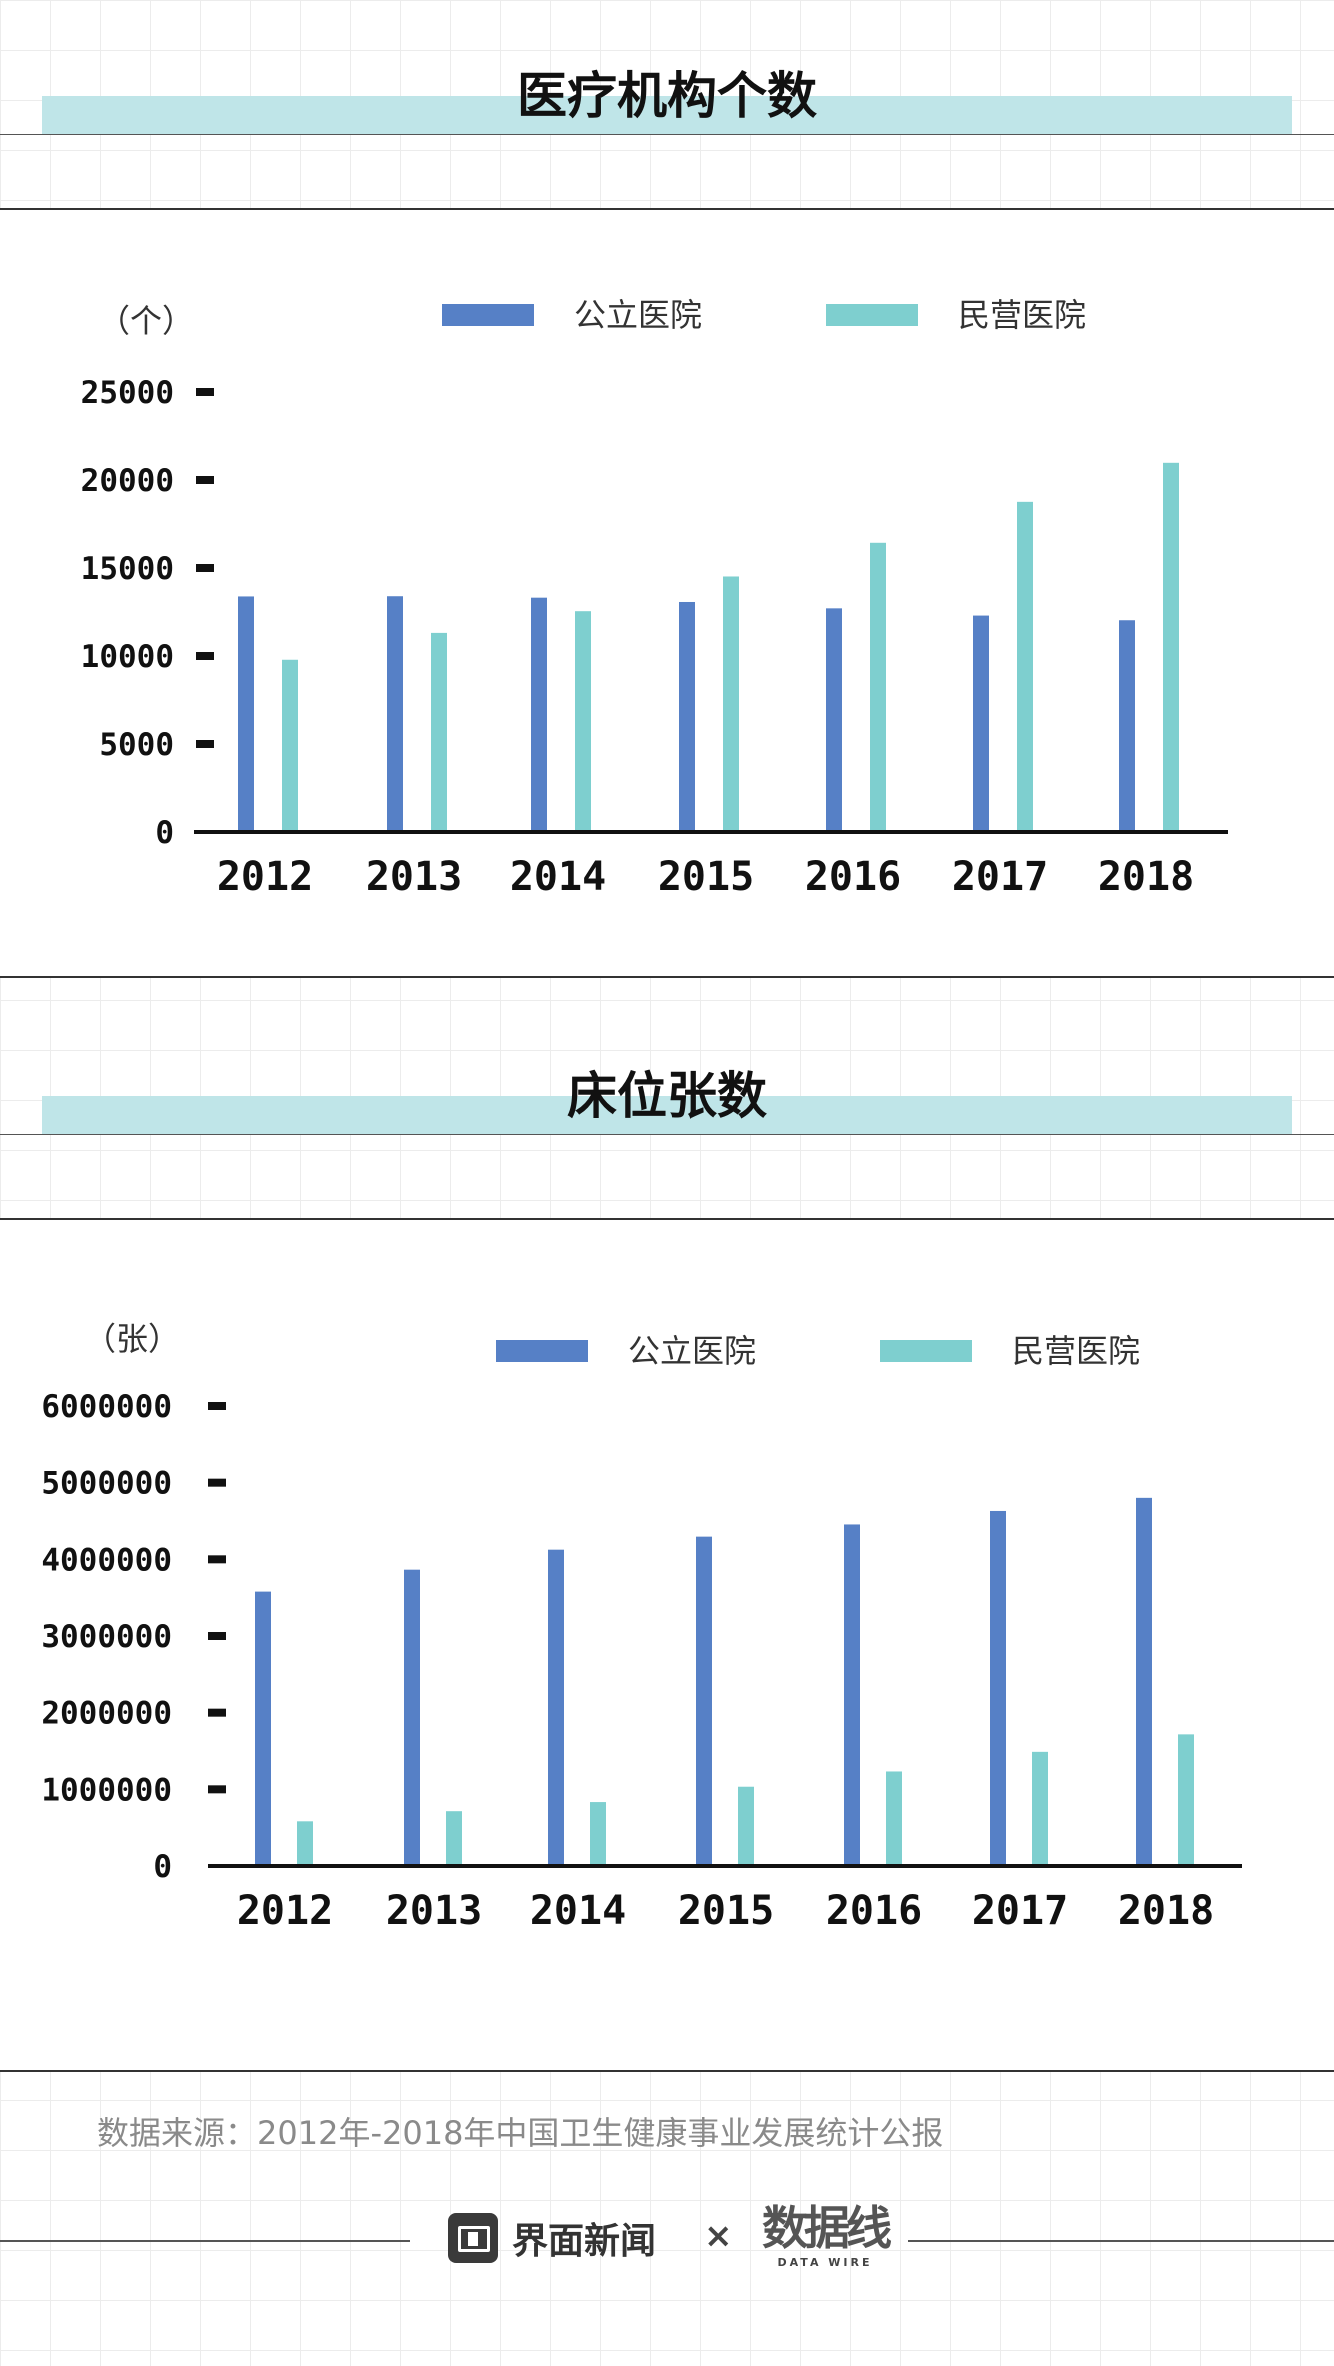 This screenshot has height=2366, width=1334. Describe the element at coordinates (473, 2238) in the screenshot. I see `jiemian-logo-icon` at that location.